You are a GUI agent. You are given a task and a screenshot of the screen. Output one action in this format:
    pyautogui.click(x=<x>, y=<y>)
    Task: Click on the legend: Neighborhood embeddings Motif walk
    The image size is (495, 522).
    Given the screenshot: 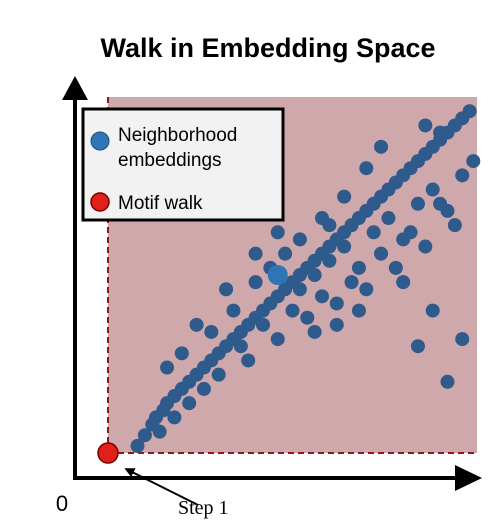 What is the action you would take?
    pyautogui.click(x=183, y=164)
    